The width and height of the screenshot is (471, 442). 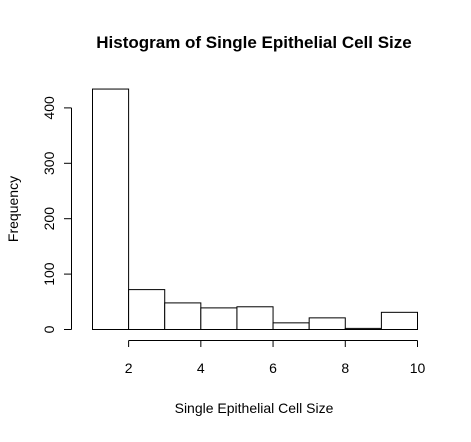 What do you see at coordinates (49, 219) in the screenshot?
I see `y-tick-label-200: 200` at bounding box center [49, 219].